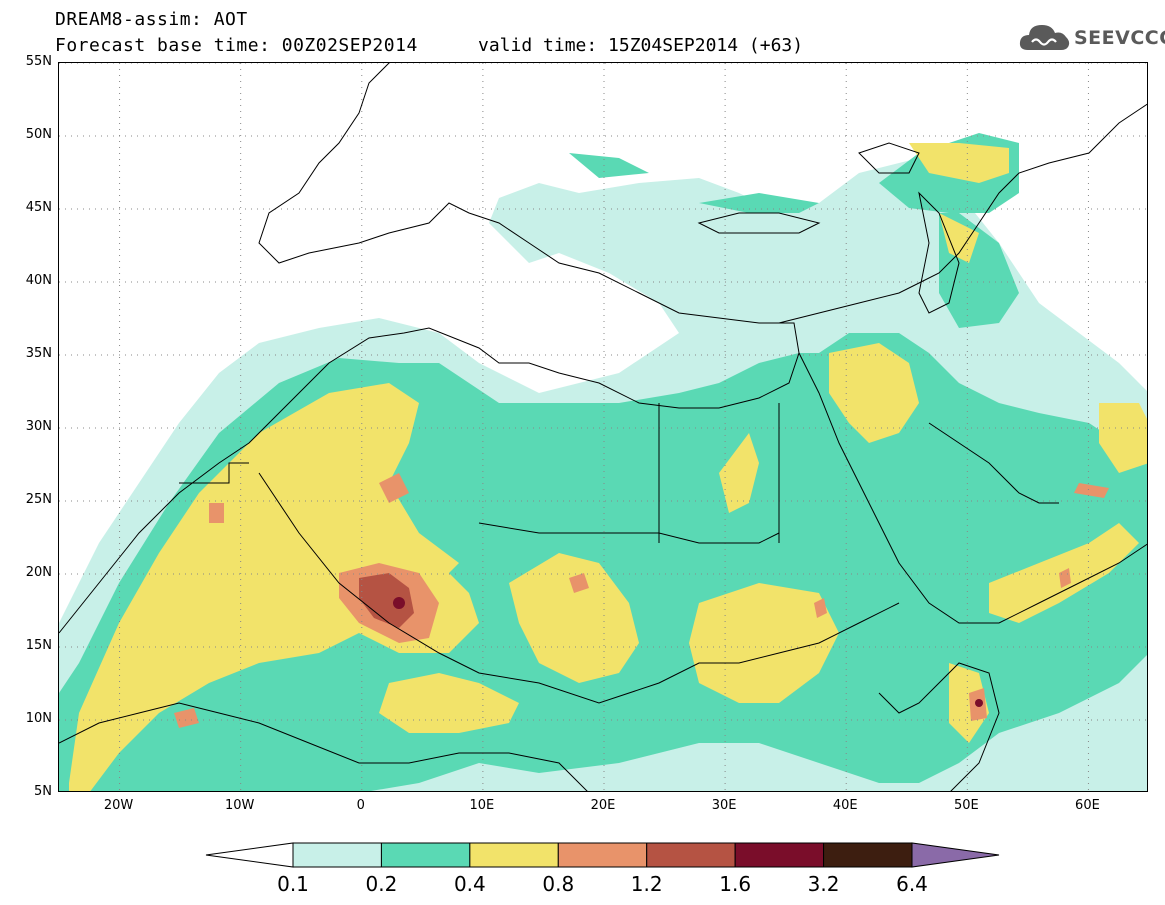 Image resolution: width=1165 pixels, height=905 pixels. I want to click on lon-label: 40E, so click(845, 805).